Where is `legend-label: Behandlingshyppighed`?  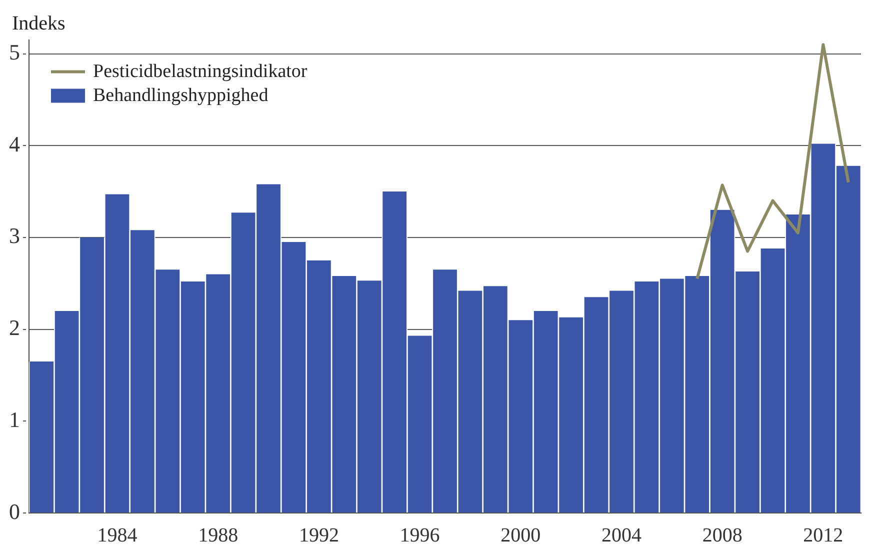 legend-label: Behandlingshyppighed is located at coordinates (181, 95).